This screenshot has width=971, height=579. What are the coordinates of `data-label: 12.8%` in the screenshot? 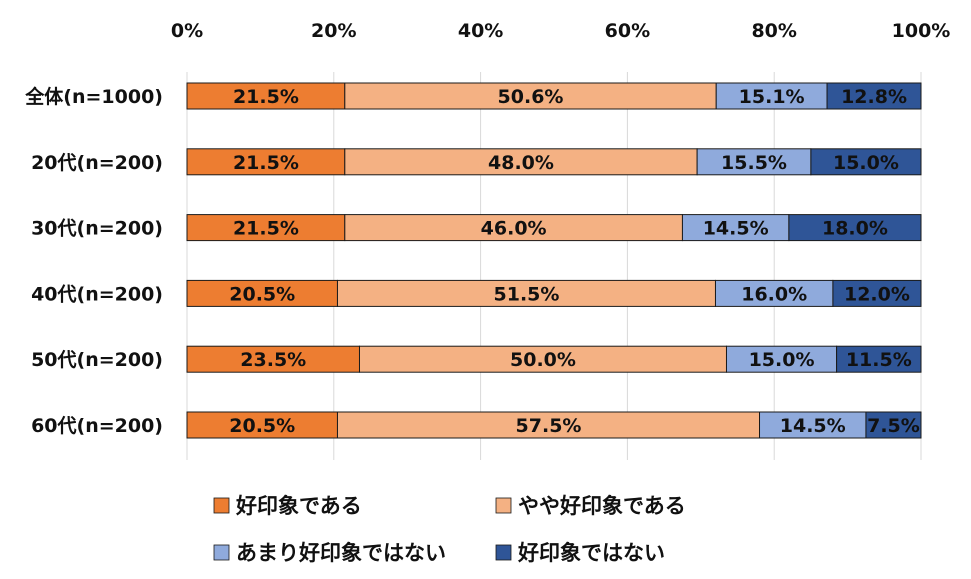 It's located at (874, 97).